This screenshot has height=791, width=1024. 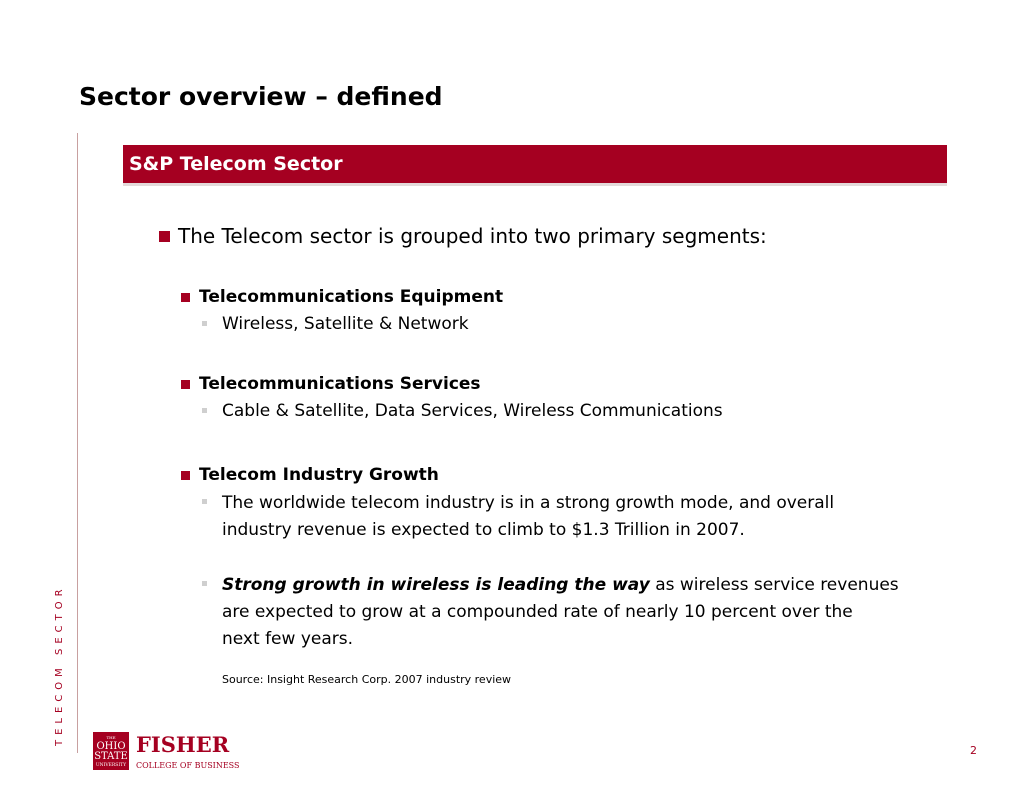 I want to click on page-number: 2, so click(x=973, y=750).